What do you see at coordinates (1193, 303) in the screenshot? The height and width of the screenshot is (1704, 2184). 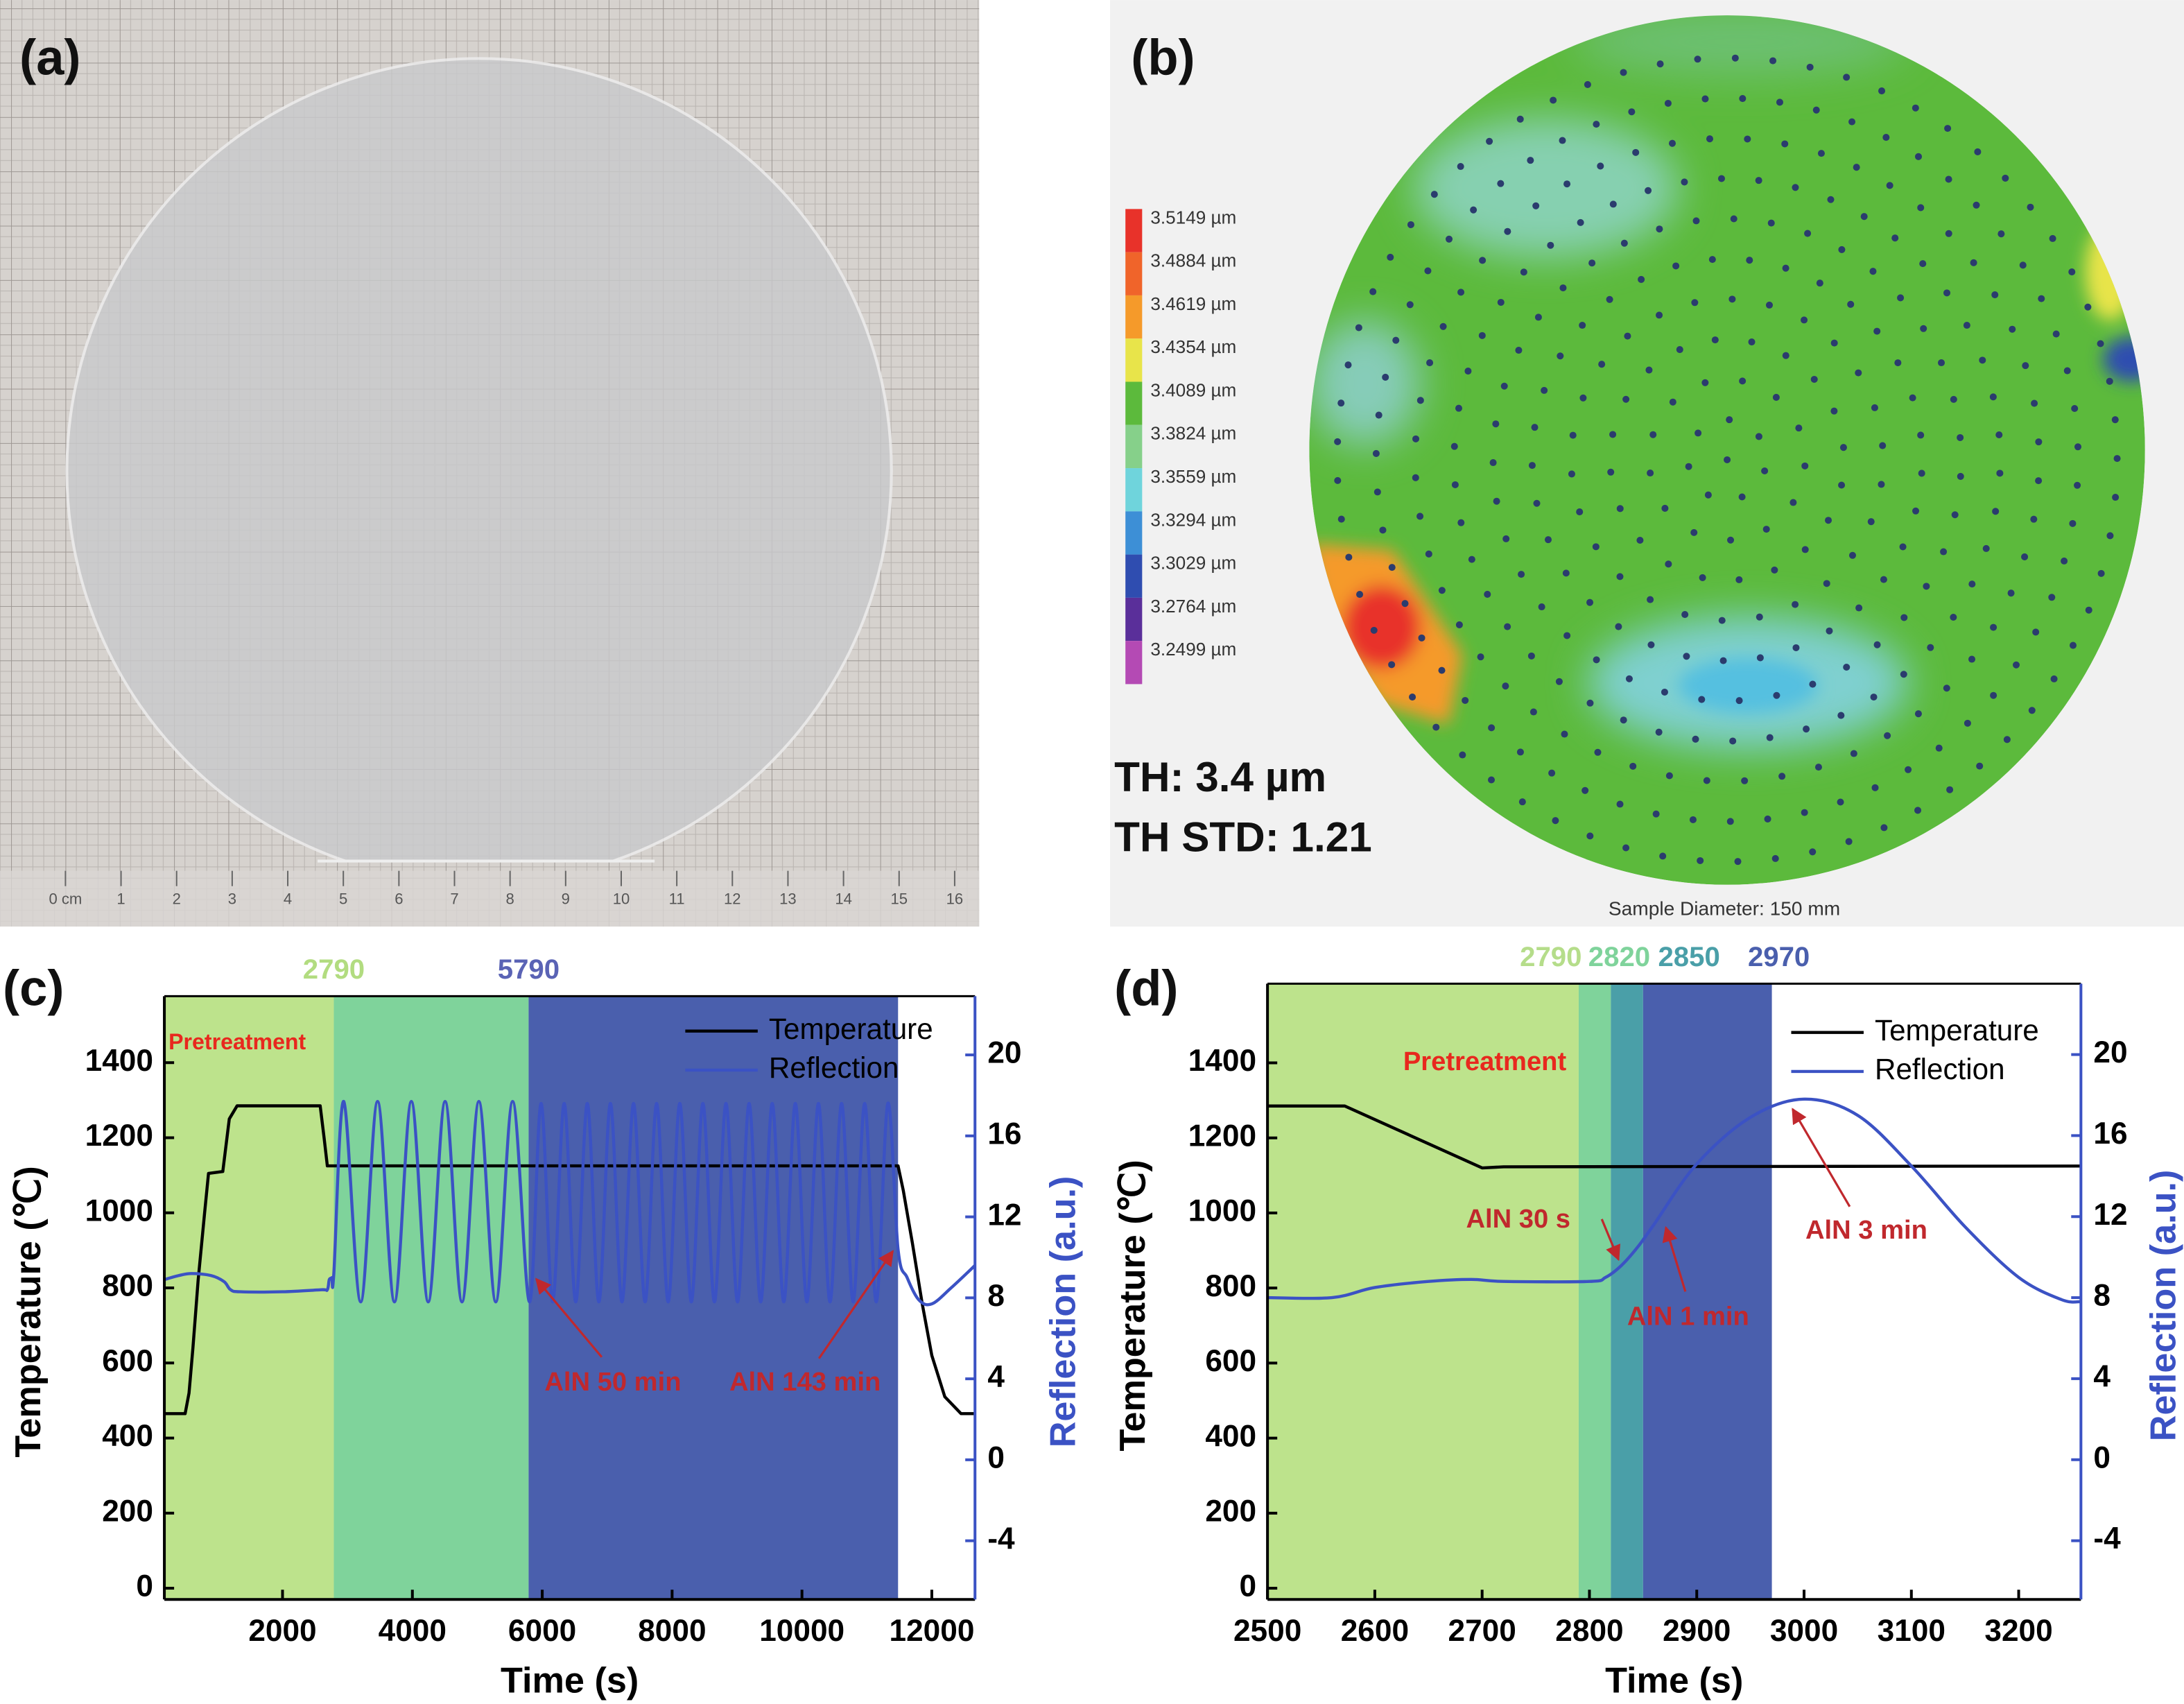 I see `colorbar-label: 3.4619 µm` at bounding box center [1193, 303].